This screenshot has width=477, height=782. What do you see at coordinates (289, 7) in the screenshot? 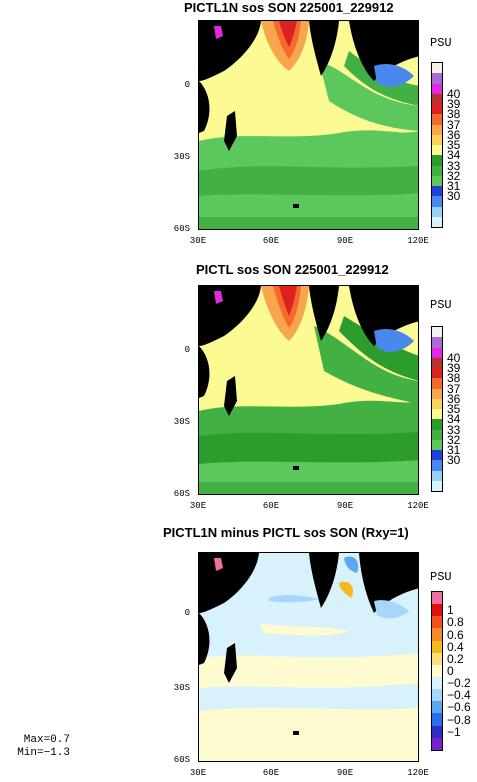
I see `panel-title: PICTL1N sos SON 225001_229912` at bounding box center [289, 7].